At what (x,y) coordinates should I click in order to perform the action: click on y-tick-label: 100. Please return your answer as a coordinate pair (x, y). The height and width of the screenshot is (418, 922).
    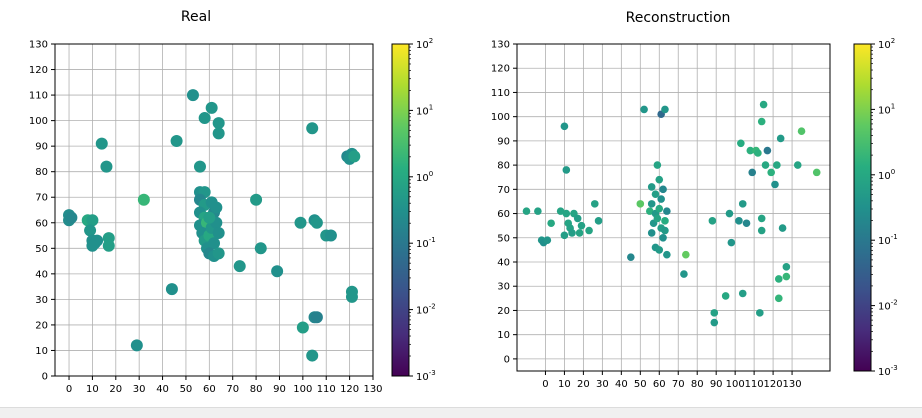
    Looking at the image, I should click on (500, 117).